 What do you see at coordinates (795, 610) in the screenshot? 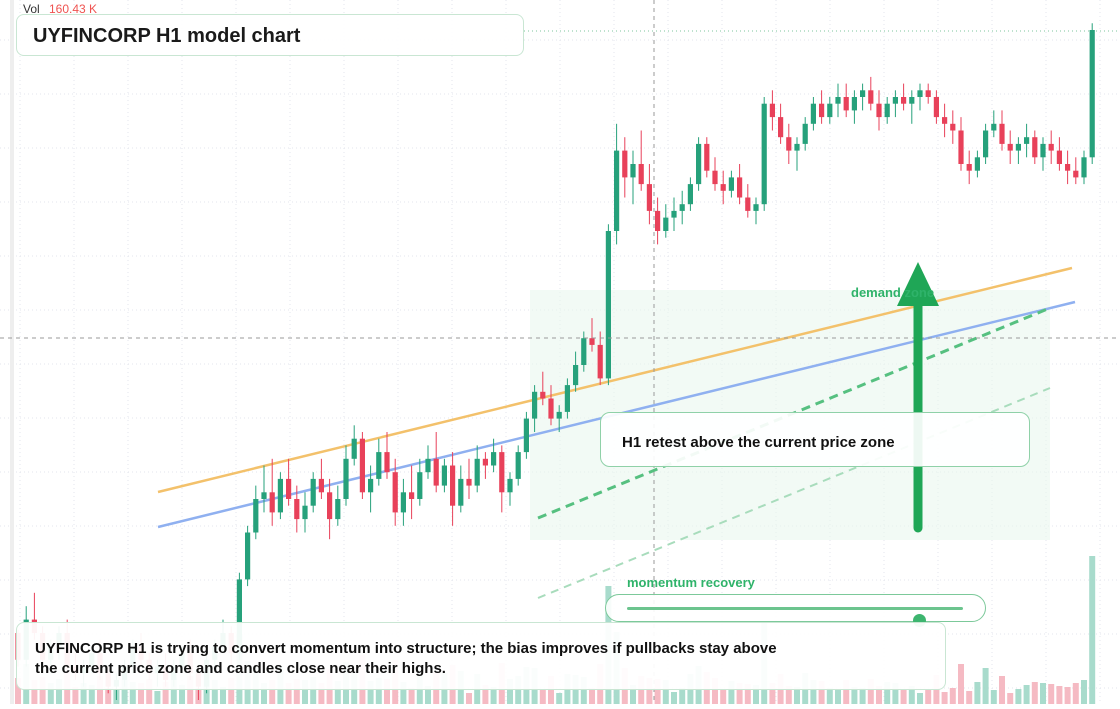
I see `momentum-slider` at bounding box center [795, 610].